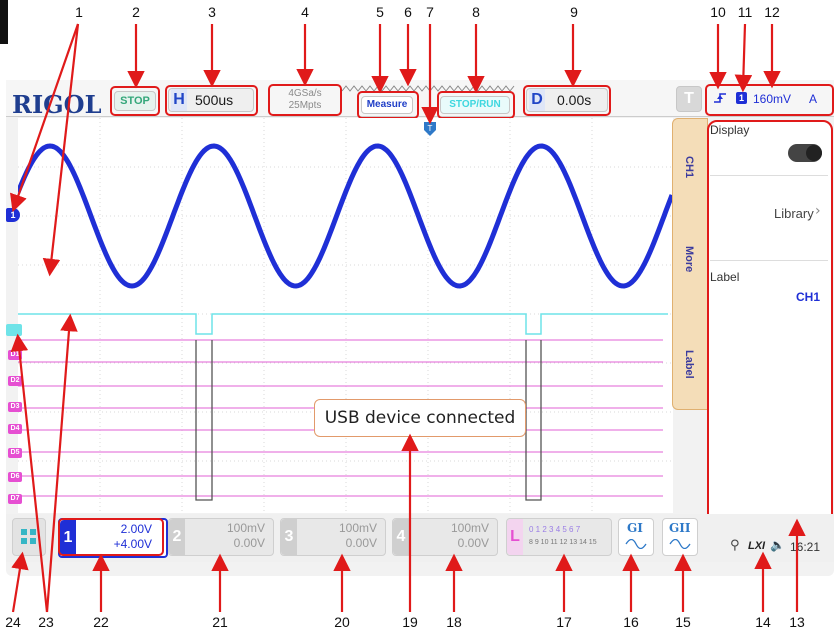  What do you see at coordinates (680, 528) in the screenshot?
I see `g2-label: GII` at bounding box center [680, 528].